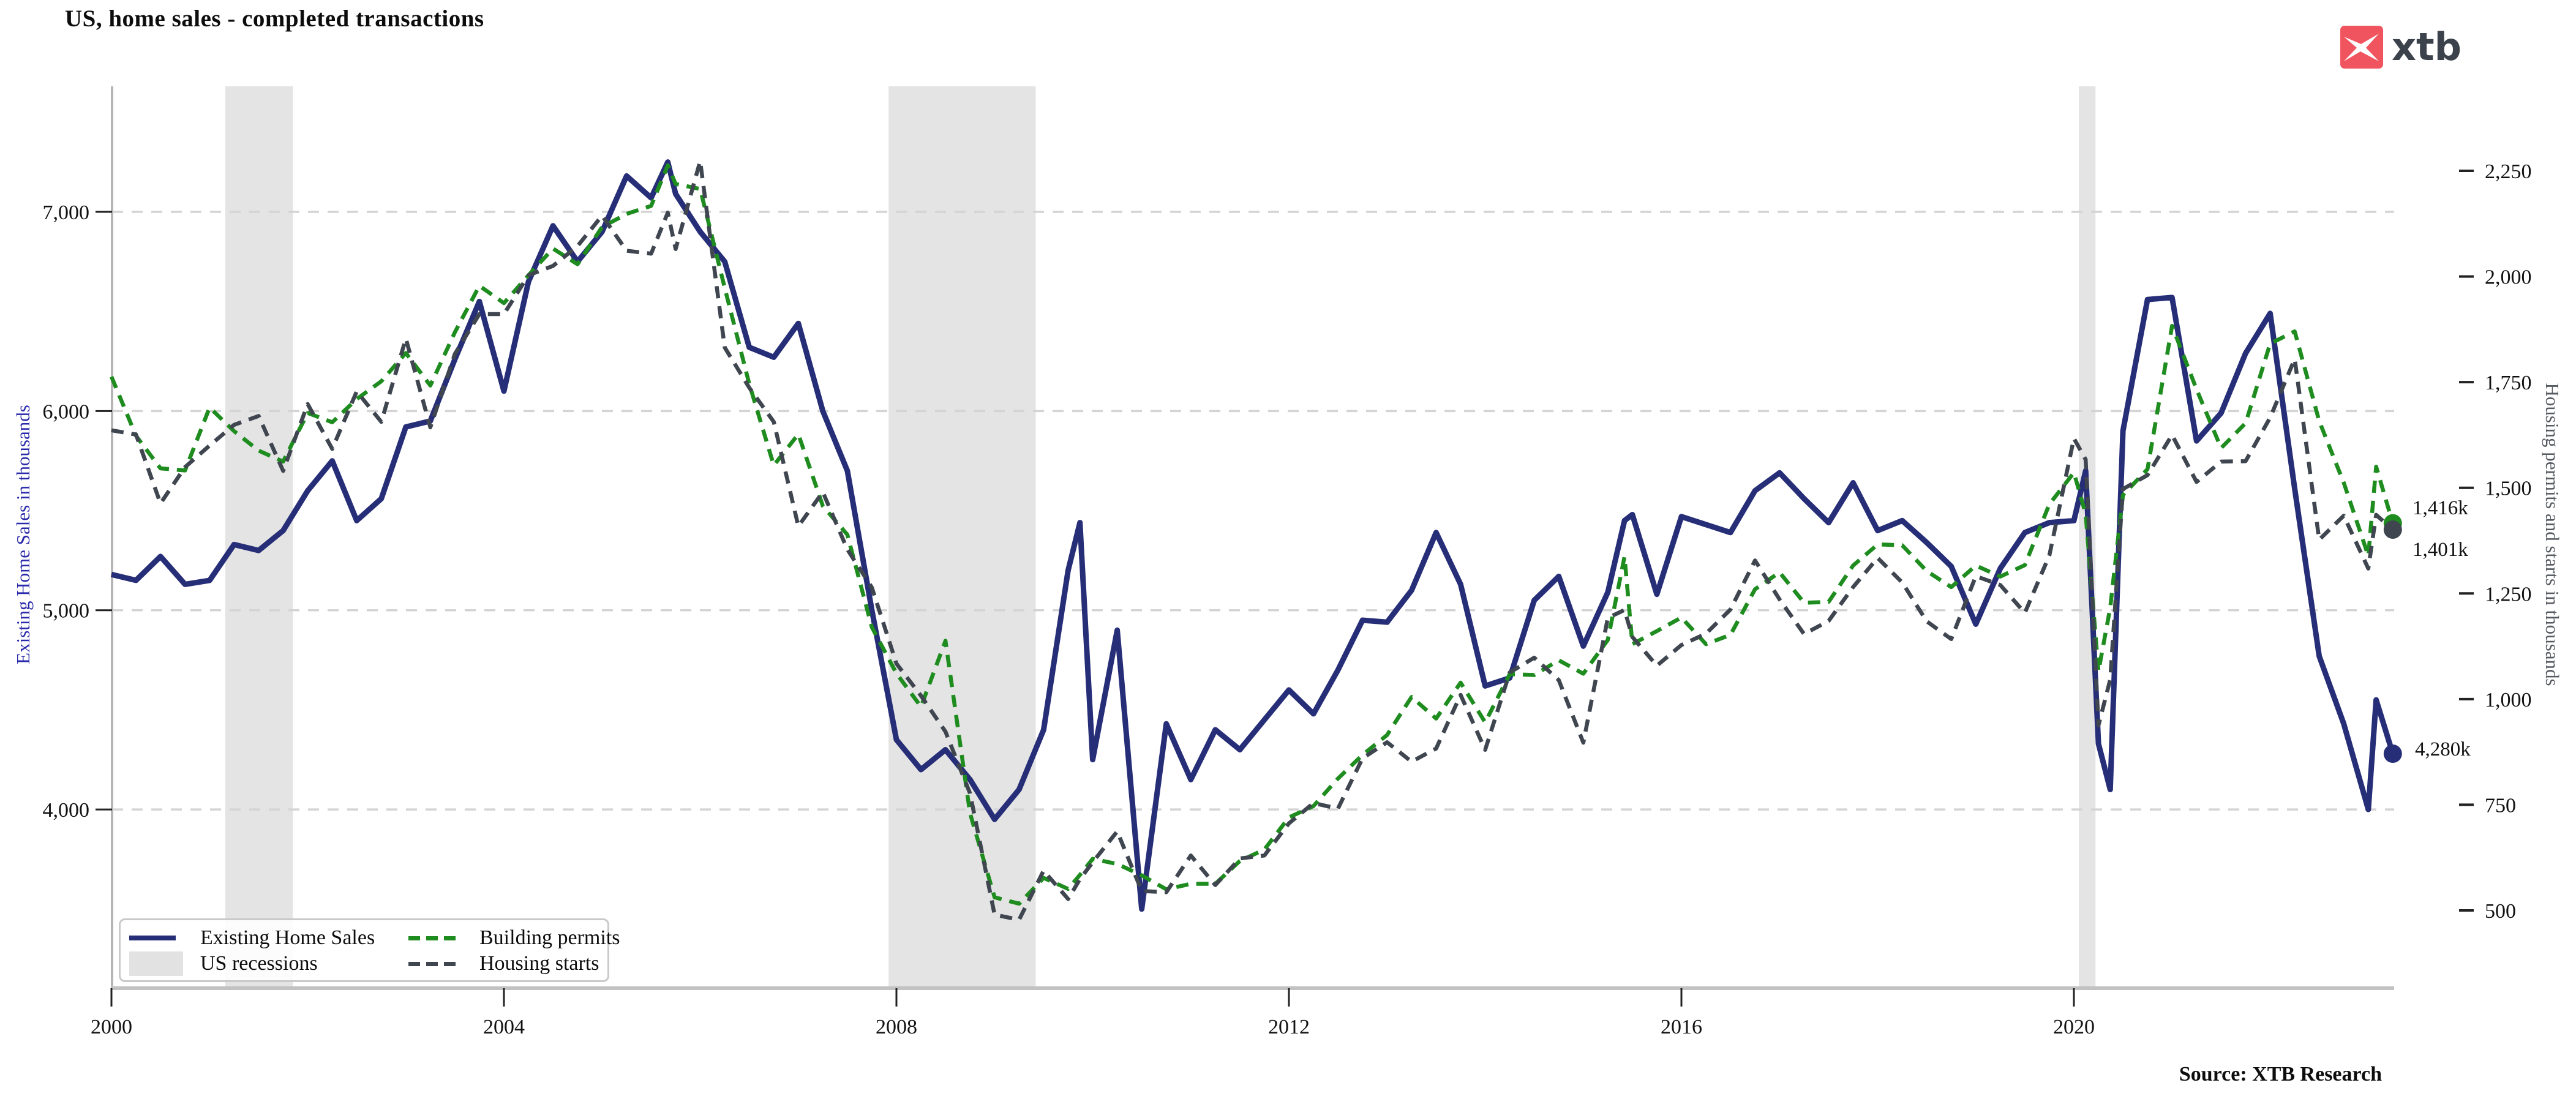  What do you see at coordinates (1681, 1027) in the screenshot?
I see `x-tick-label: 2016` at bounding box center [1681, 1027].